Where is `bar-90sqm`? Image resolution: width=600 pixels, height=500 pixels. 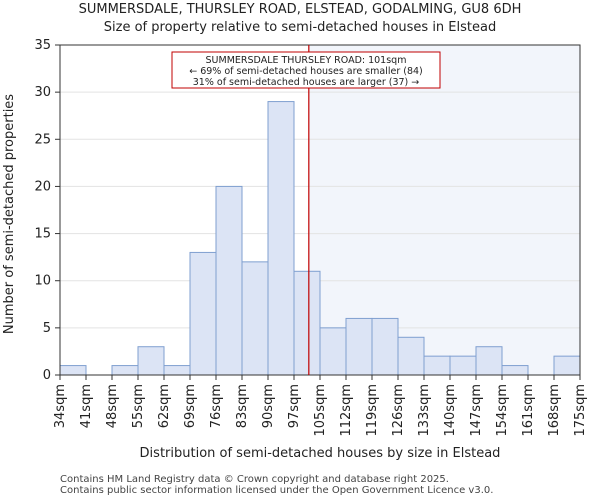
bar-90sqm is located at coordinates (281, 238).